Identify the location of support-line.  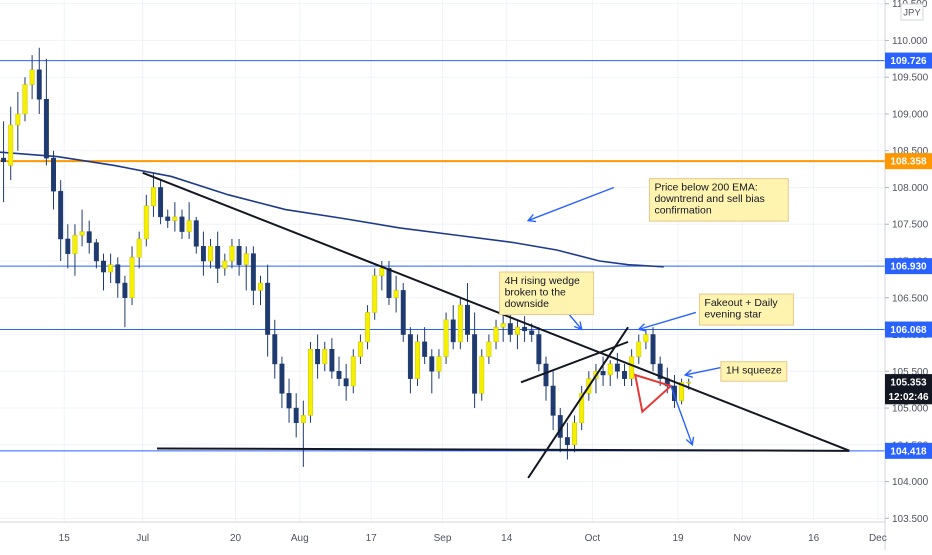
(503, 449).